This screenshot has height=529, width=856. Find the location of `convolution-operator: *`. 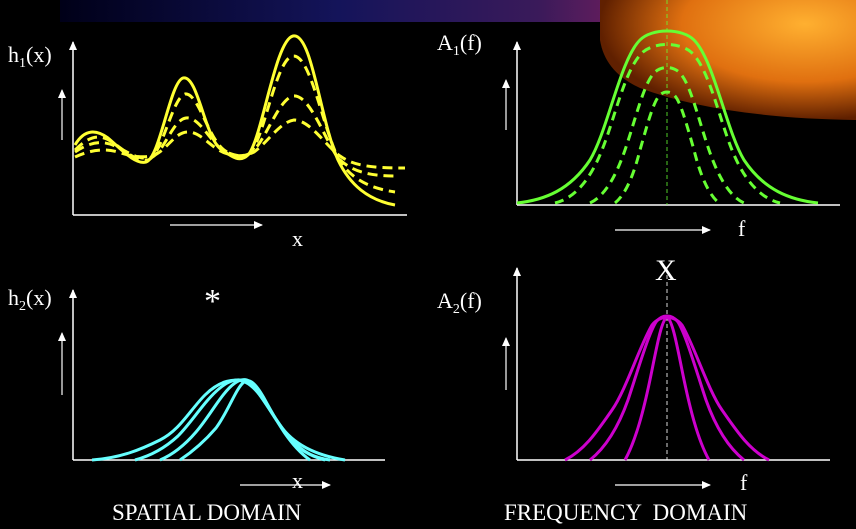

convolution-operator: * is located at coordinates (212, 301).